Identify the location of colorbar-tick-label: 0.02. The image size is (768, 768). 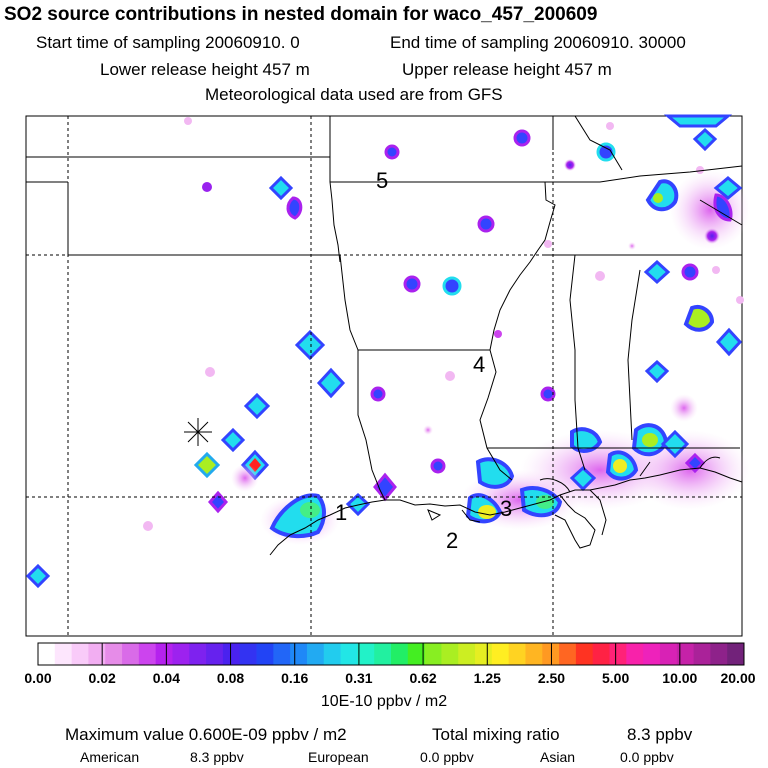
(102, 678).